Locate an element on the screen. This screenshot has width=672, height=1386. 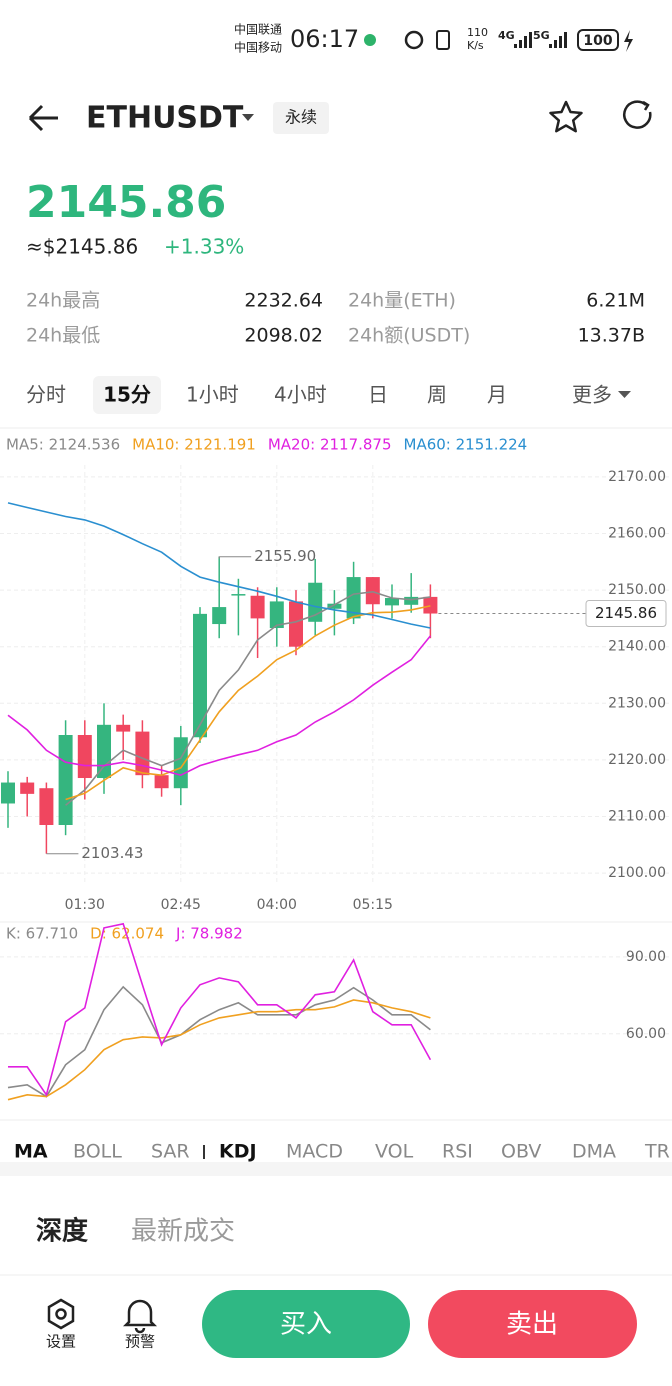
low-annotation: 2103.43 is located at coordinates (112, 853).